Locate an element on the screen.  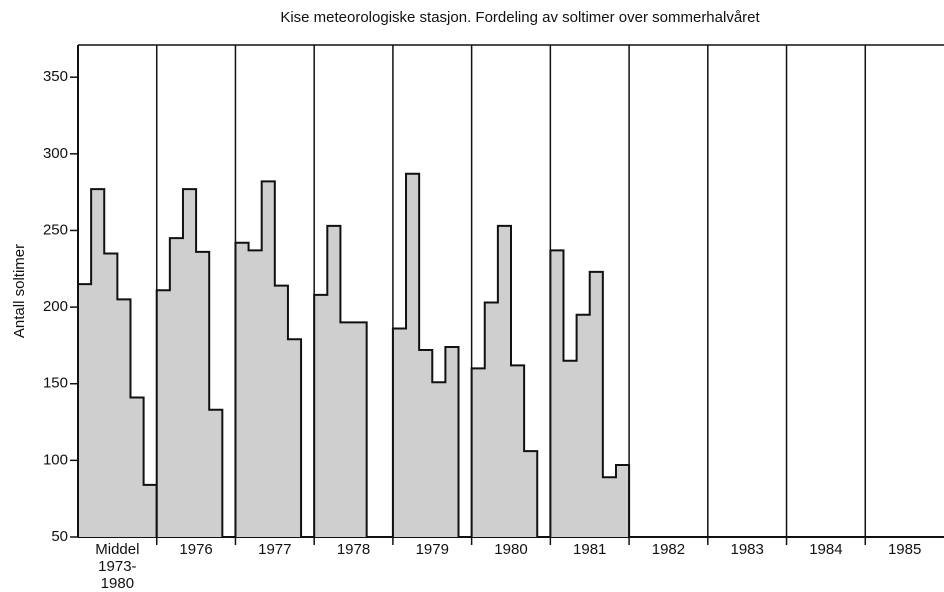
x-tick-label: 1985 is located at coordinates (904, 549).